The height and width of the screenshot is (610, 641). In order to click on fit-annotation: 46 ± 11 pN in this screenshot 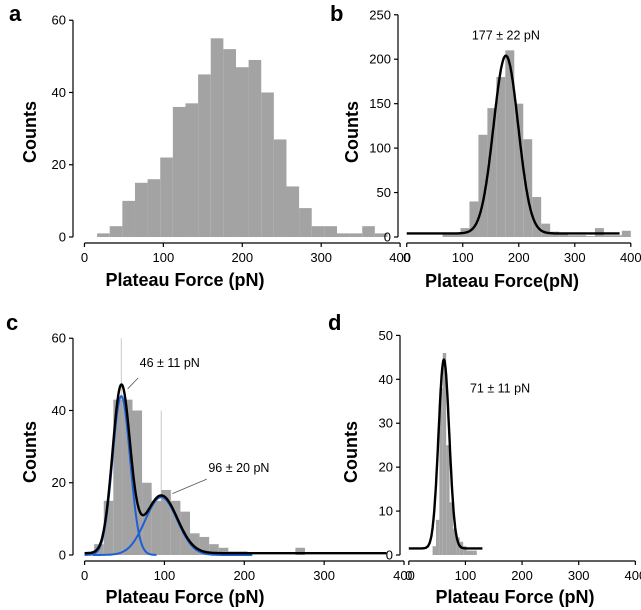, I will do `click(170, 363)`.